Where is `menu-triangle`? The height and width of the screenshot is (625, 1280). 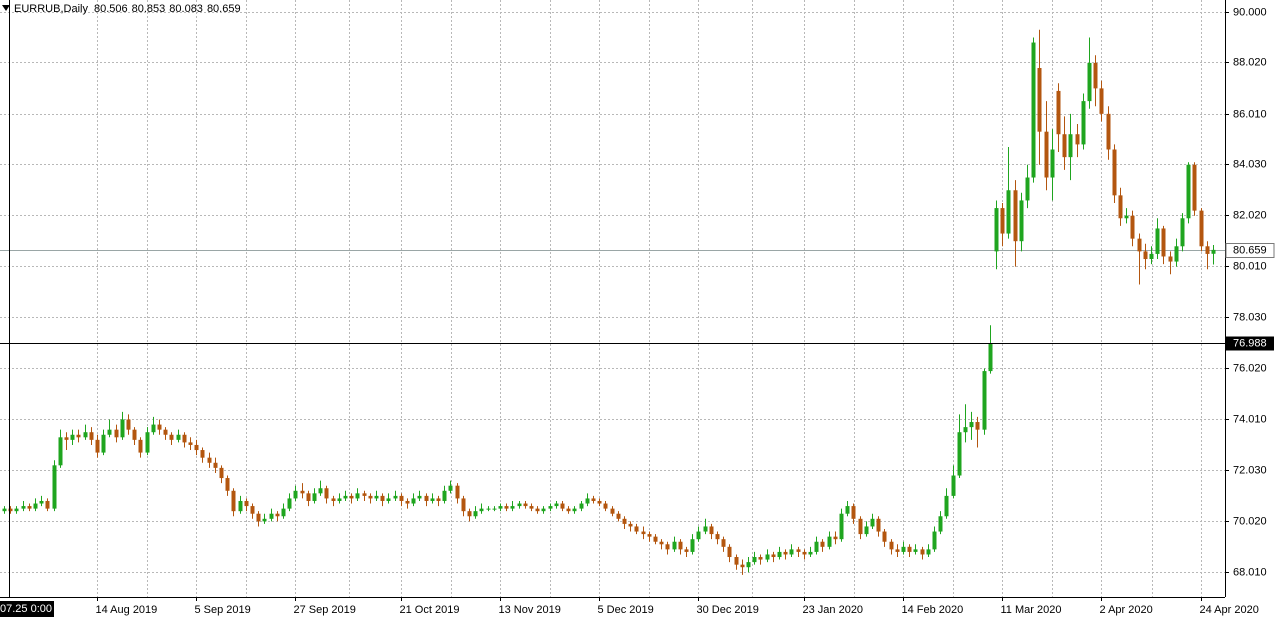
menu-triangle is located at coordinates (6, 8).